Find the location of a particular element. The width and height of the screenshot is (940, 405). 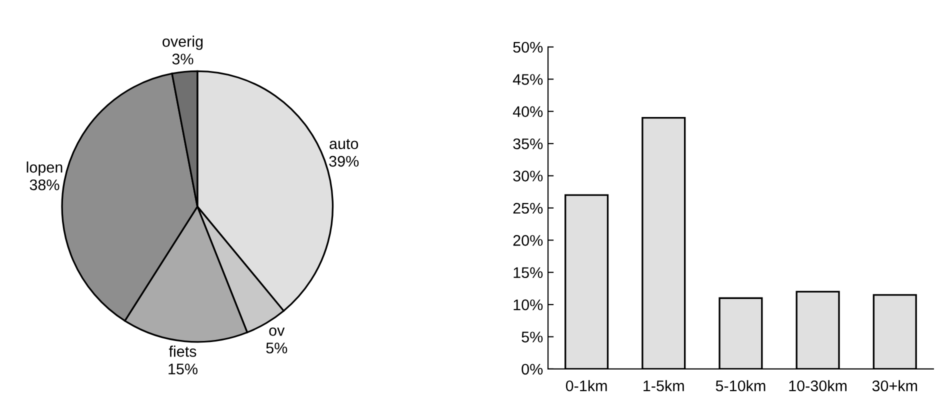

data-label: 3% is located at coordinates (183, 59).